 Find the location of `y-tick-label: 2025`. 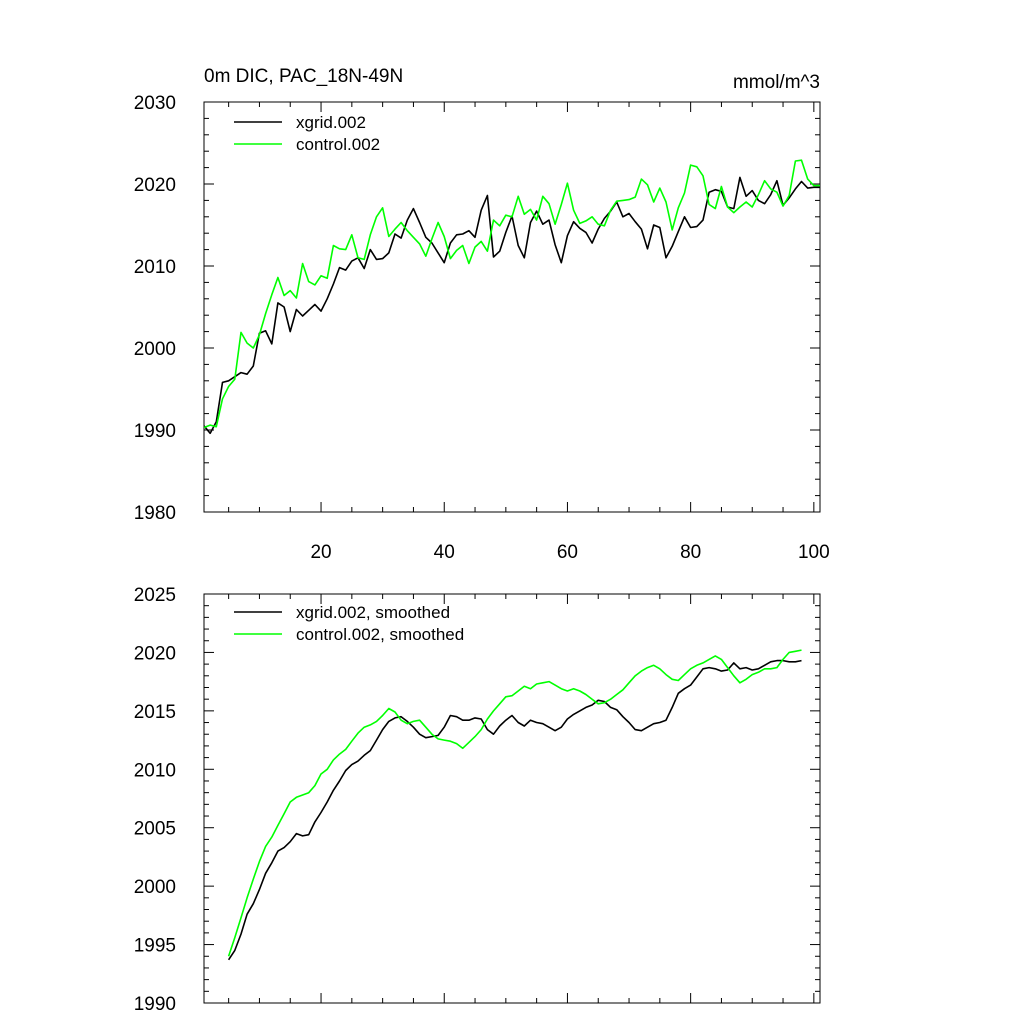

y-tick-label: 2025 is located at coordinates (155, 595).